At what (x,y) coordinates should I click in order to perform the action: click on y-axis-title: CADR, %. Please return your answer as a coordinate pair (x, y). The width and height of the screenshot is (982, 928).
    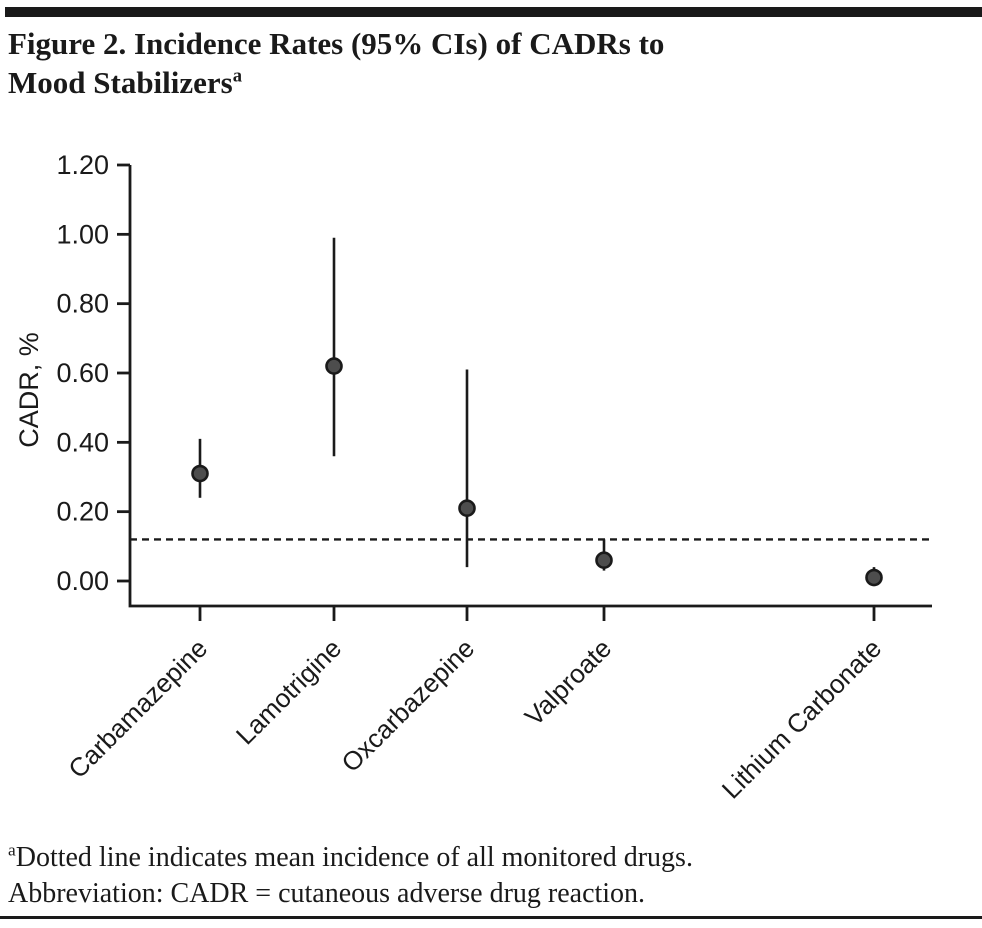
    Looking at the image, I should click on (29, 390).